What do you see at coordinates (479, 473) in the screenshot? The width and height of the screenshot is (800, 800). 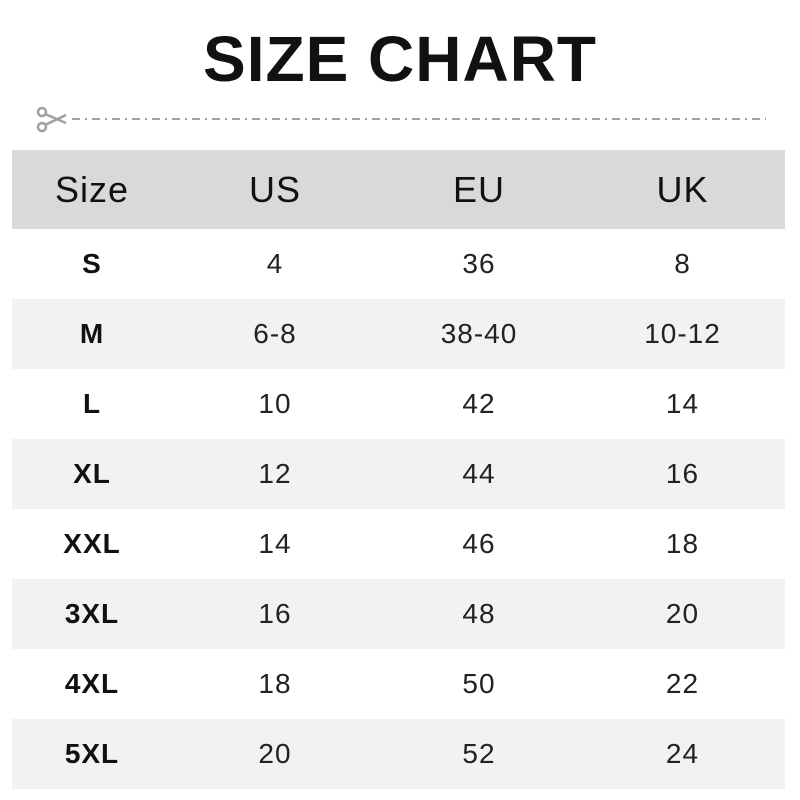 I see `cell-eu: 44` at bounding box center [479, 473].